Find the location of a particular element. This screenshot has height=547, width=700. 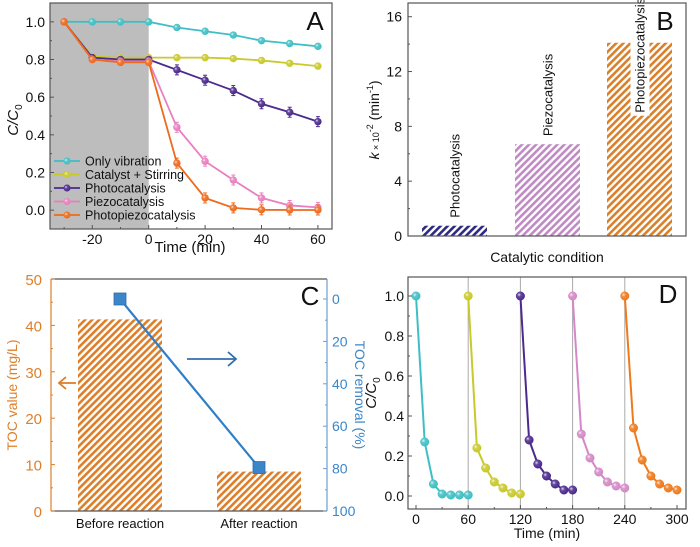

legend-label: Catalyst + Stirring is located at coordinates (134, 175).